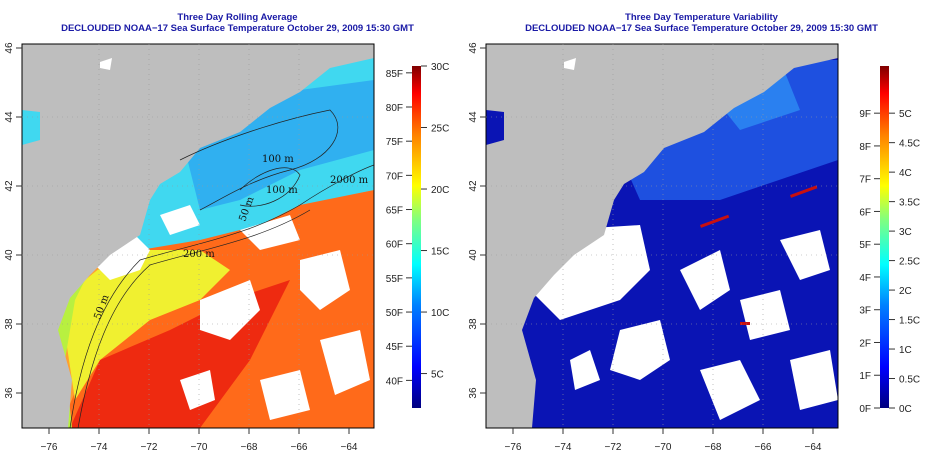  What do you see at coordinates (440, 129) in the screenshot?
I see `celsius-tick-label: 25C` at bounding box center [440, 129].